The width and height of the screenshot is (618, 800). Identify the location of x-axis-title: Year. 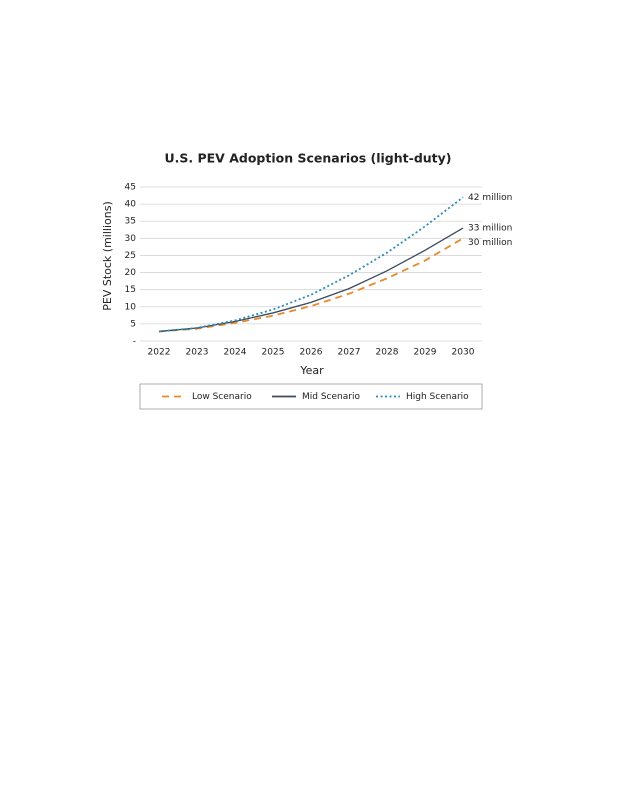
(311, 370).